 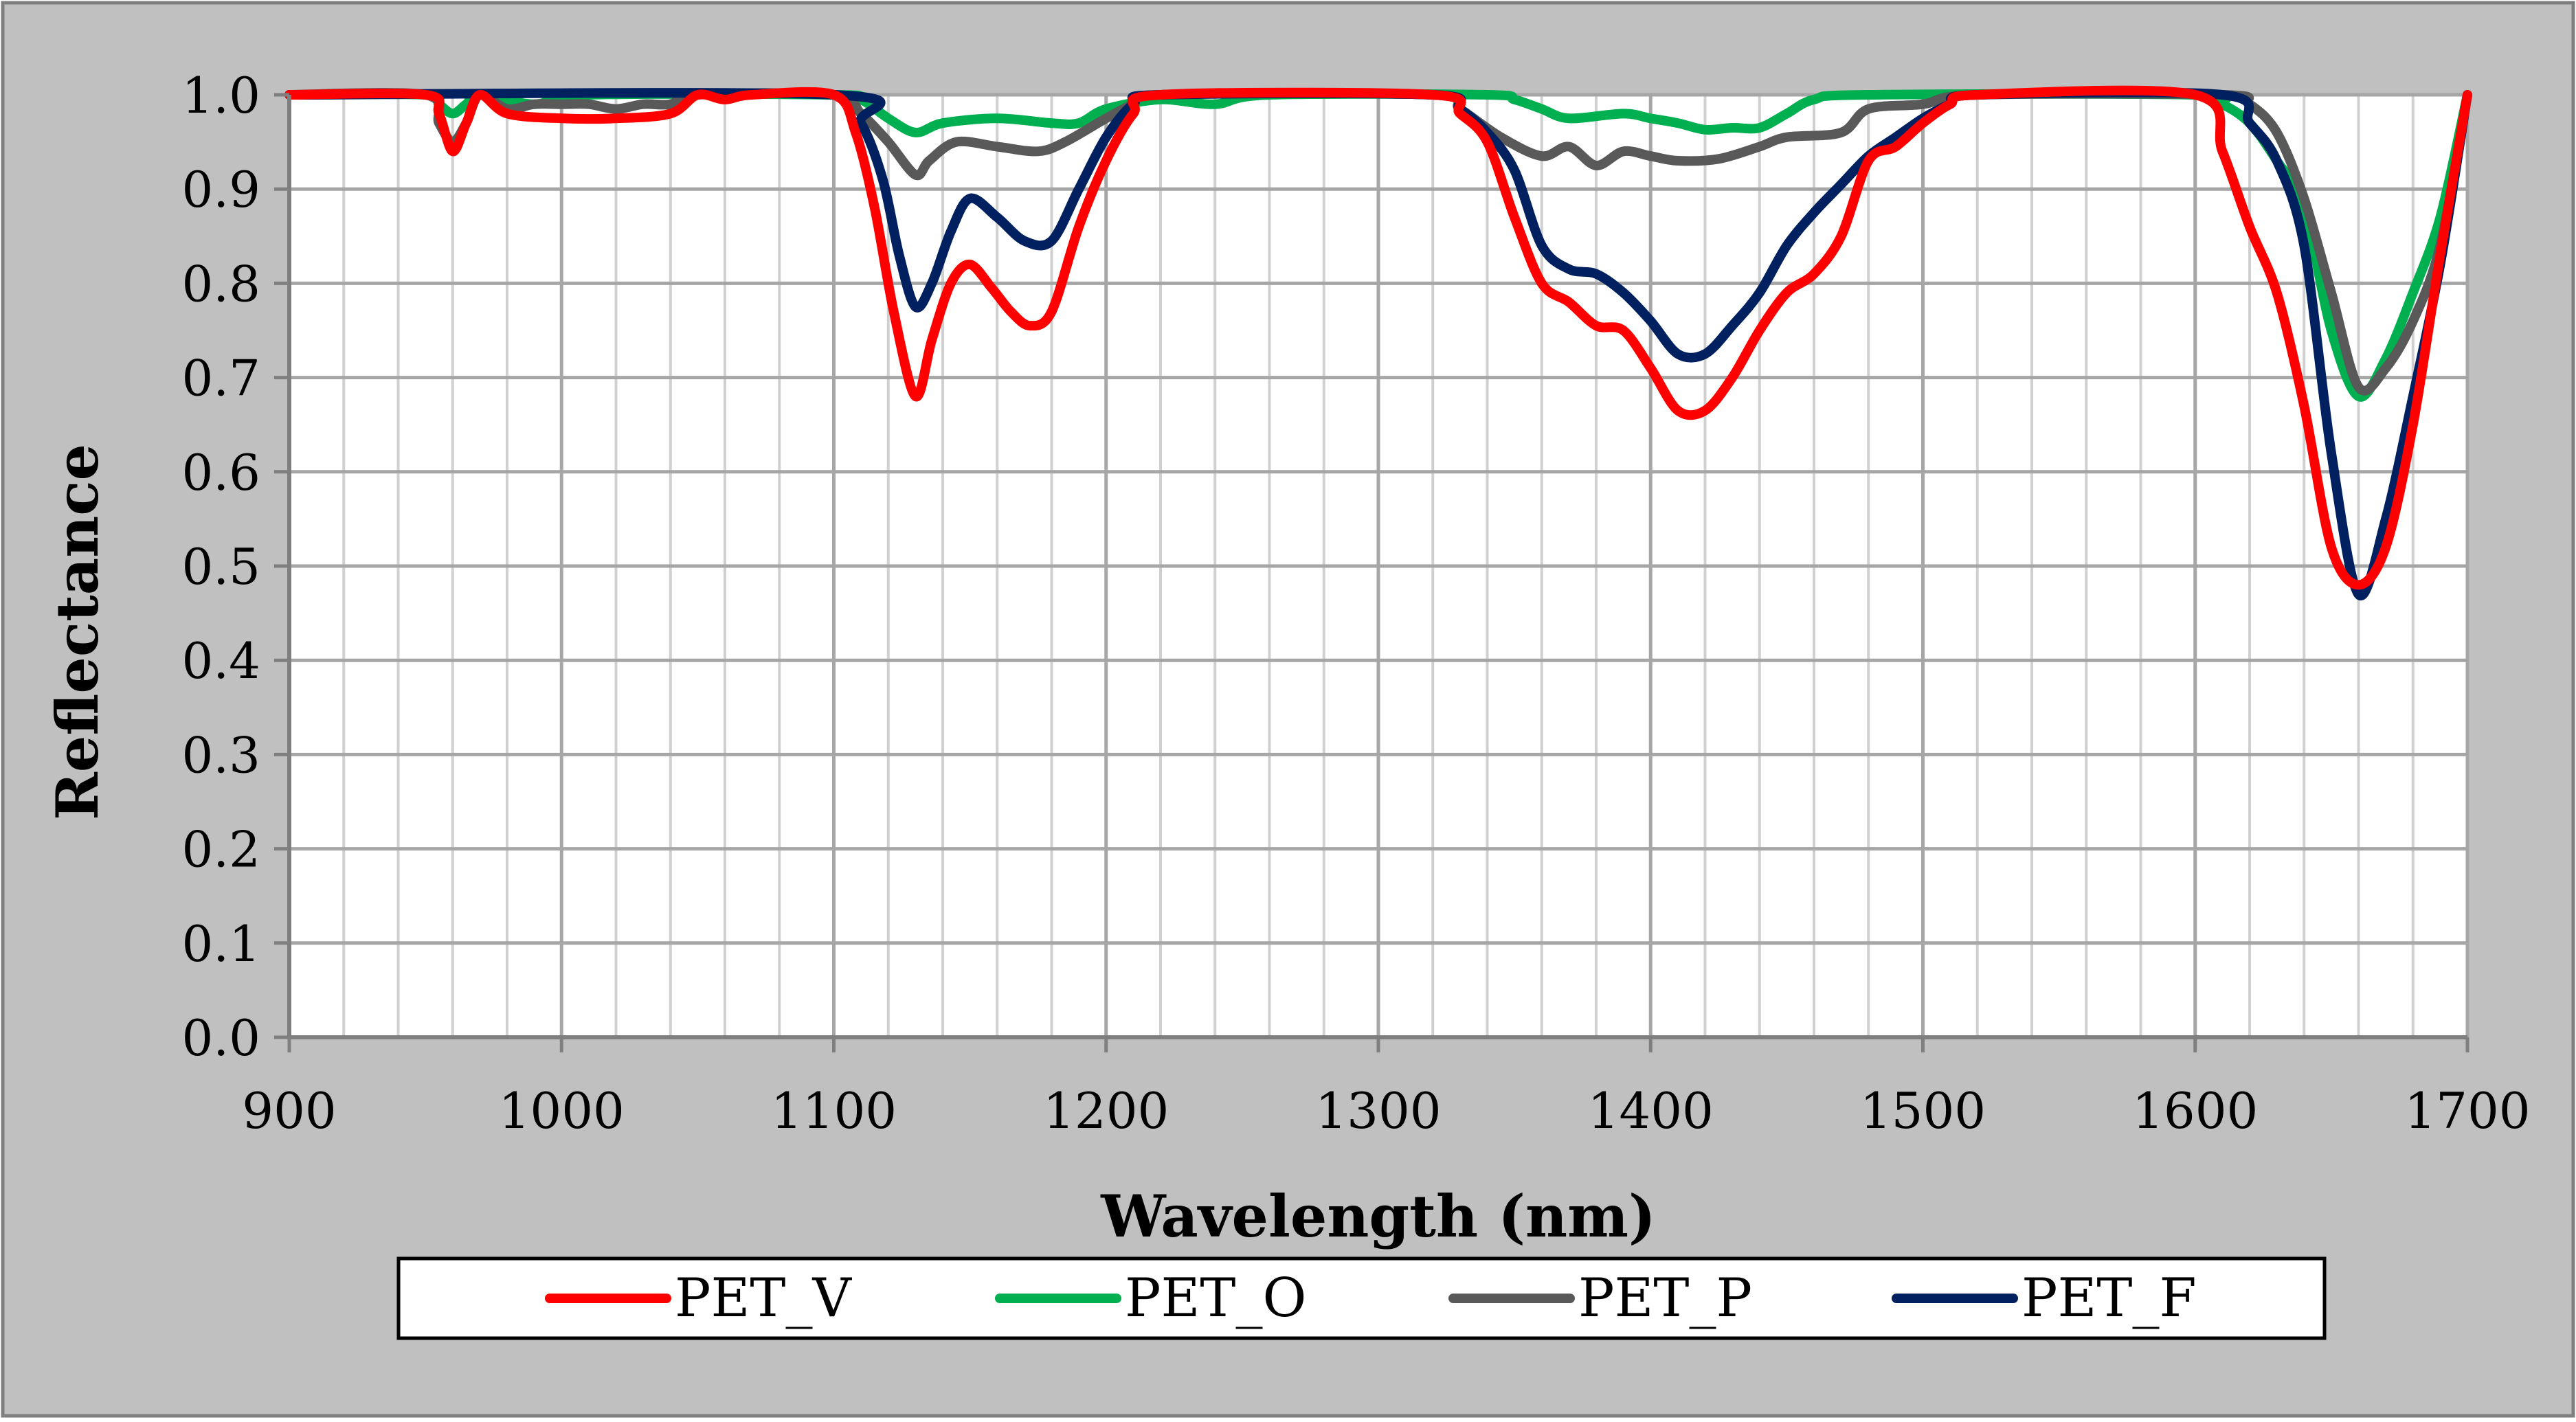 What do you see at coordinates (289, 1111) in the screenshot?
I see `x-tick-label: 900` at bounding box center [289, 1111].